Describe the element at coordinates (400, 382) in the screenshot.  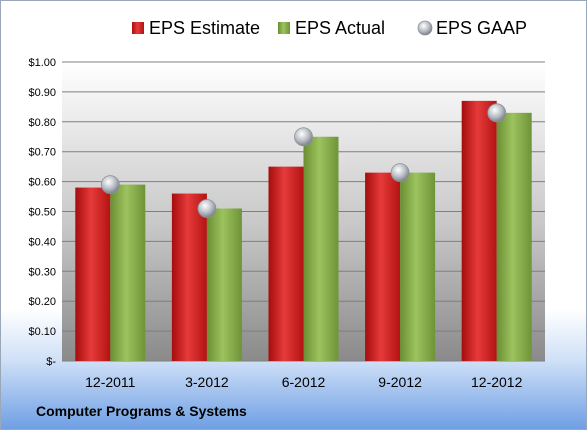
I see `x-category-label: 9-2012` at that location.